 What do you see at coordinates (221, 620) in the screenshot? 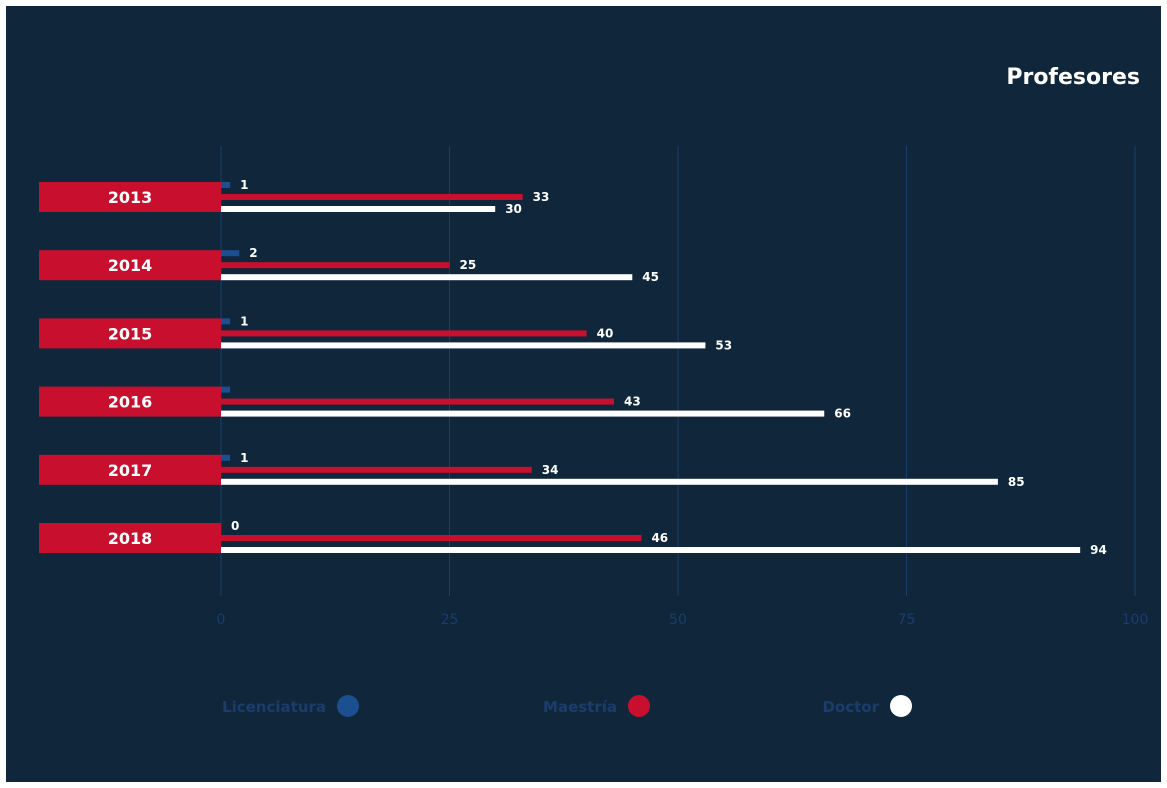
I see `x-tick-label: 0` at bounding box center [221, 620].